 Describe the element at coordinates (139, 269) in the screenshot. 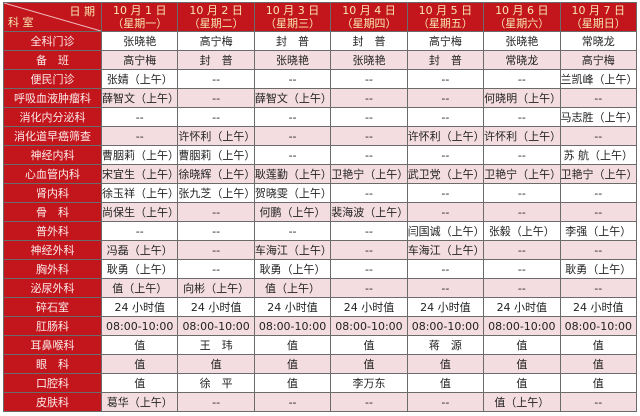

I see `duty-cell: 耿勇（上午）` at that location.